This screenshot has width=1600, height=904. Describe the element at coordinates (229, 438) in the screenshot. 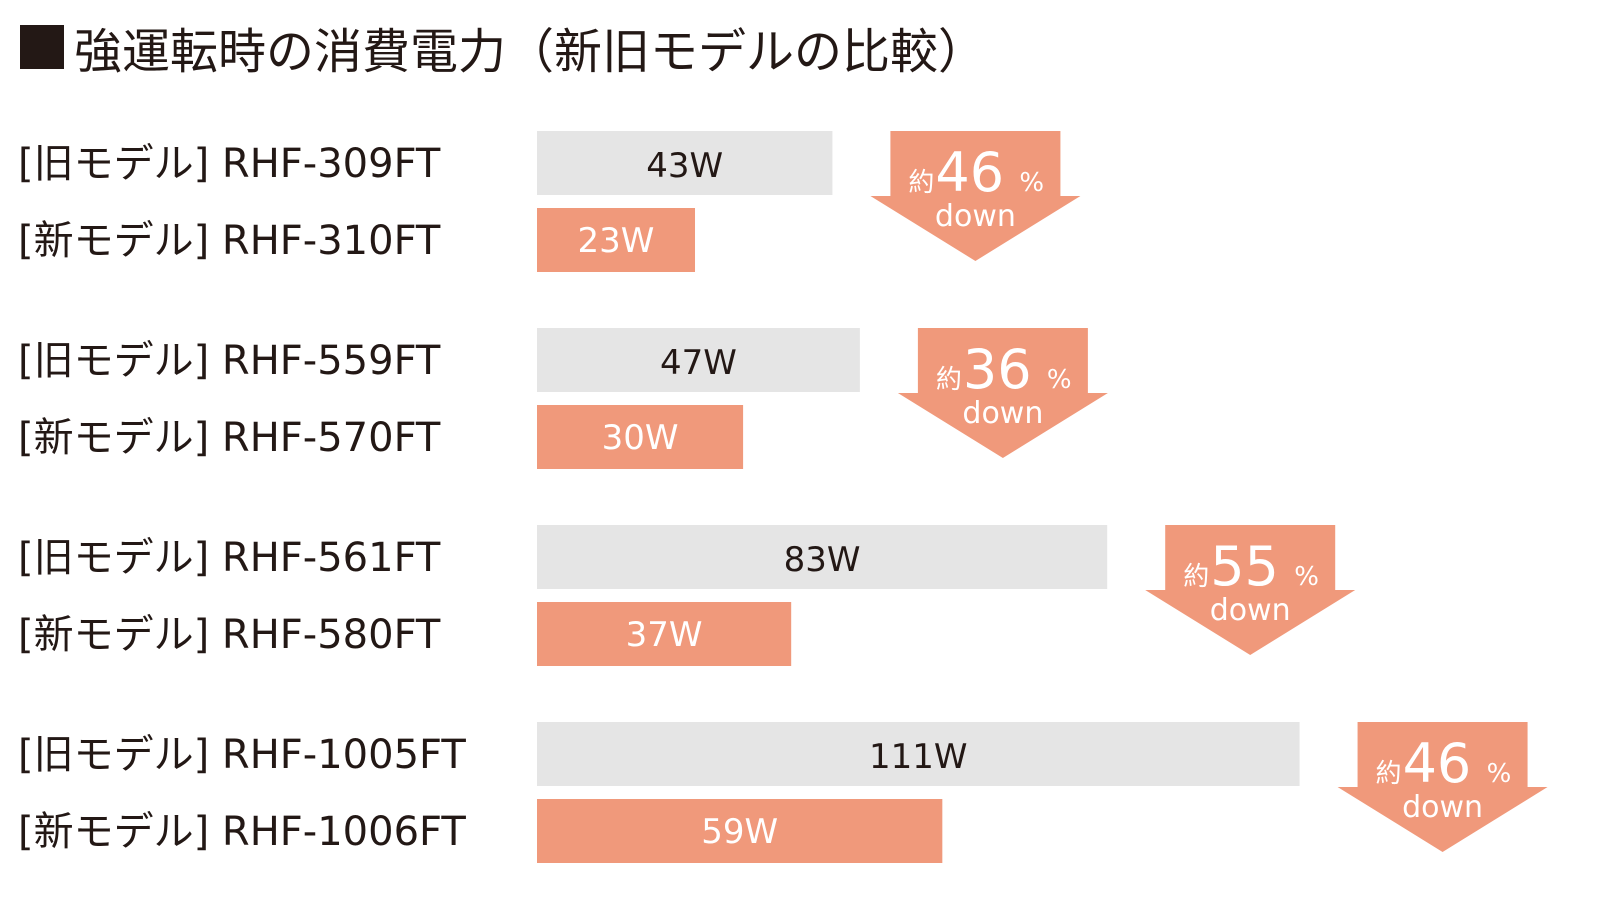

I see `new-model-label: [新モデル] RHF-570FT` at that location.